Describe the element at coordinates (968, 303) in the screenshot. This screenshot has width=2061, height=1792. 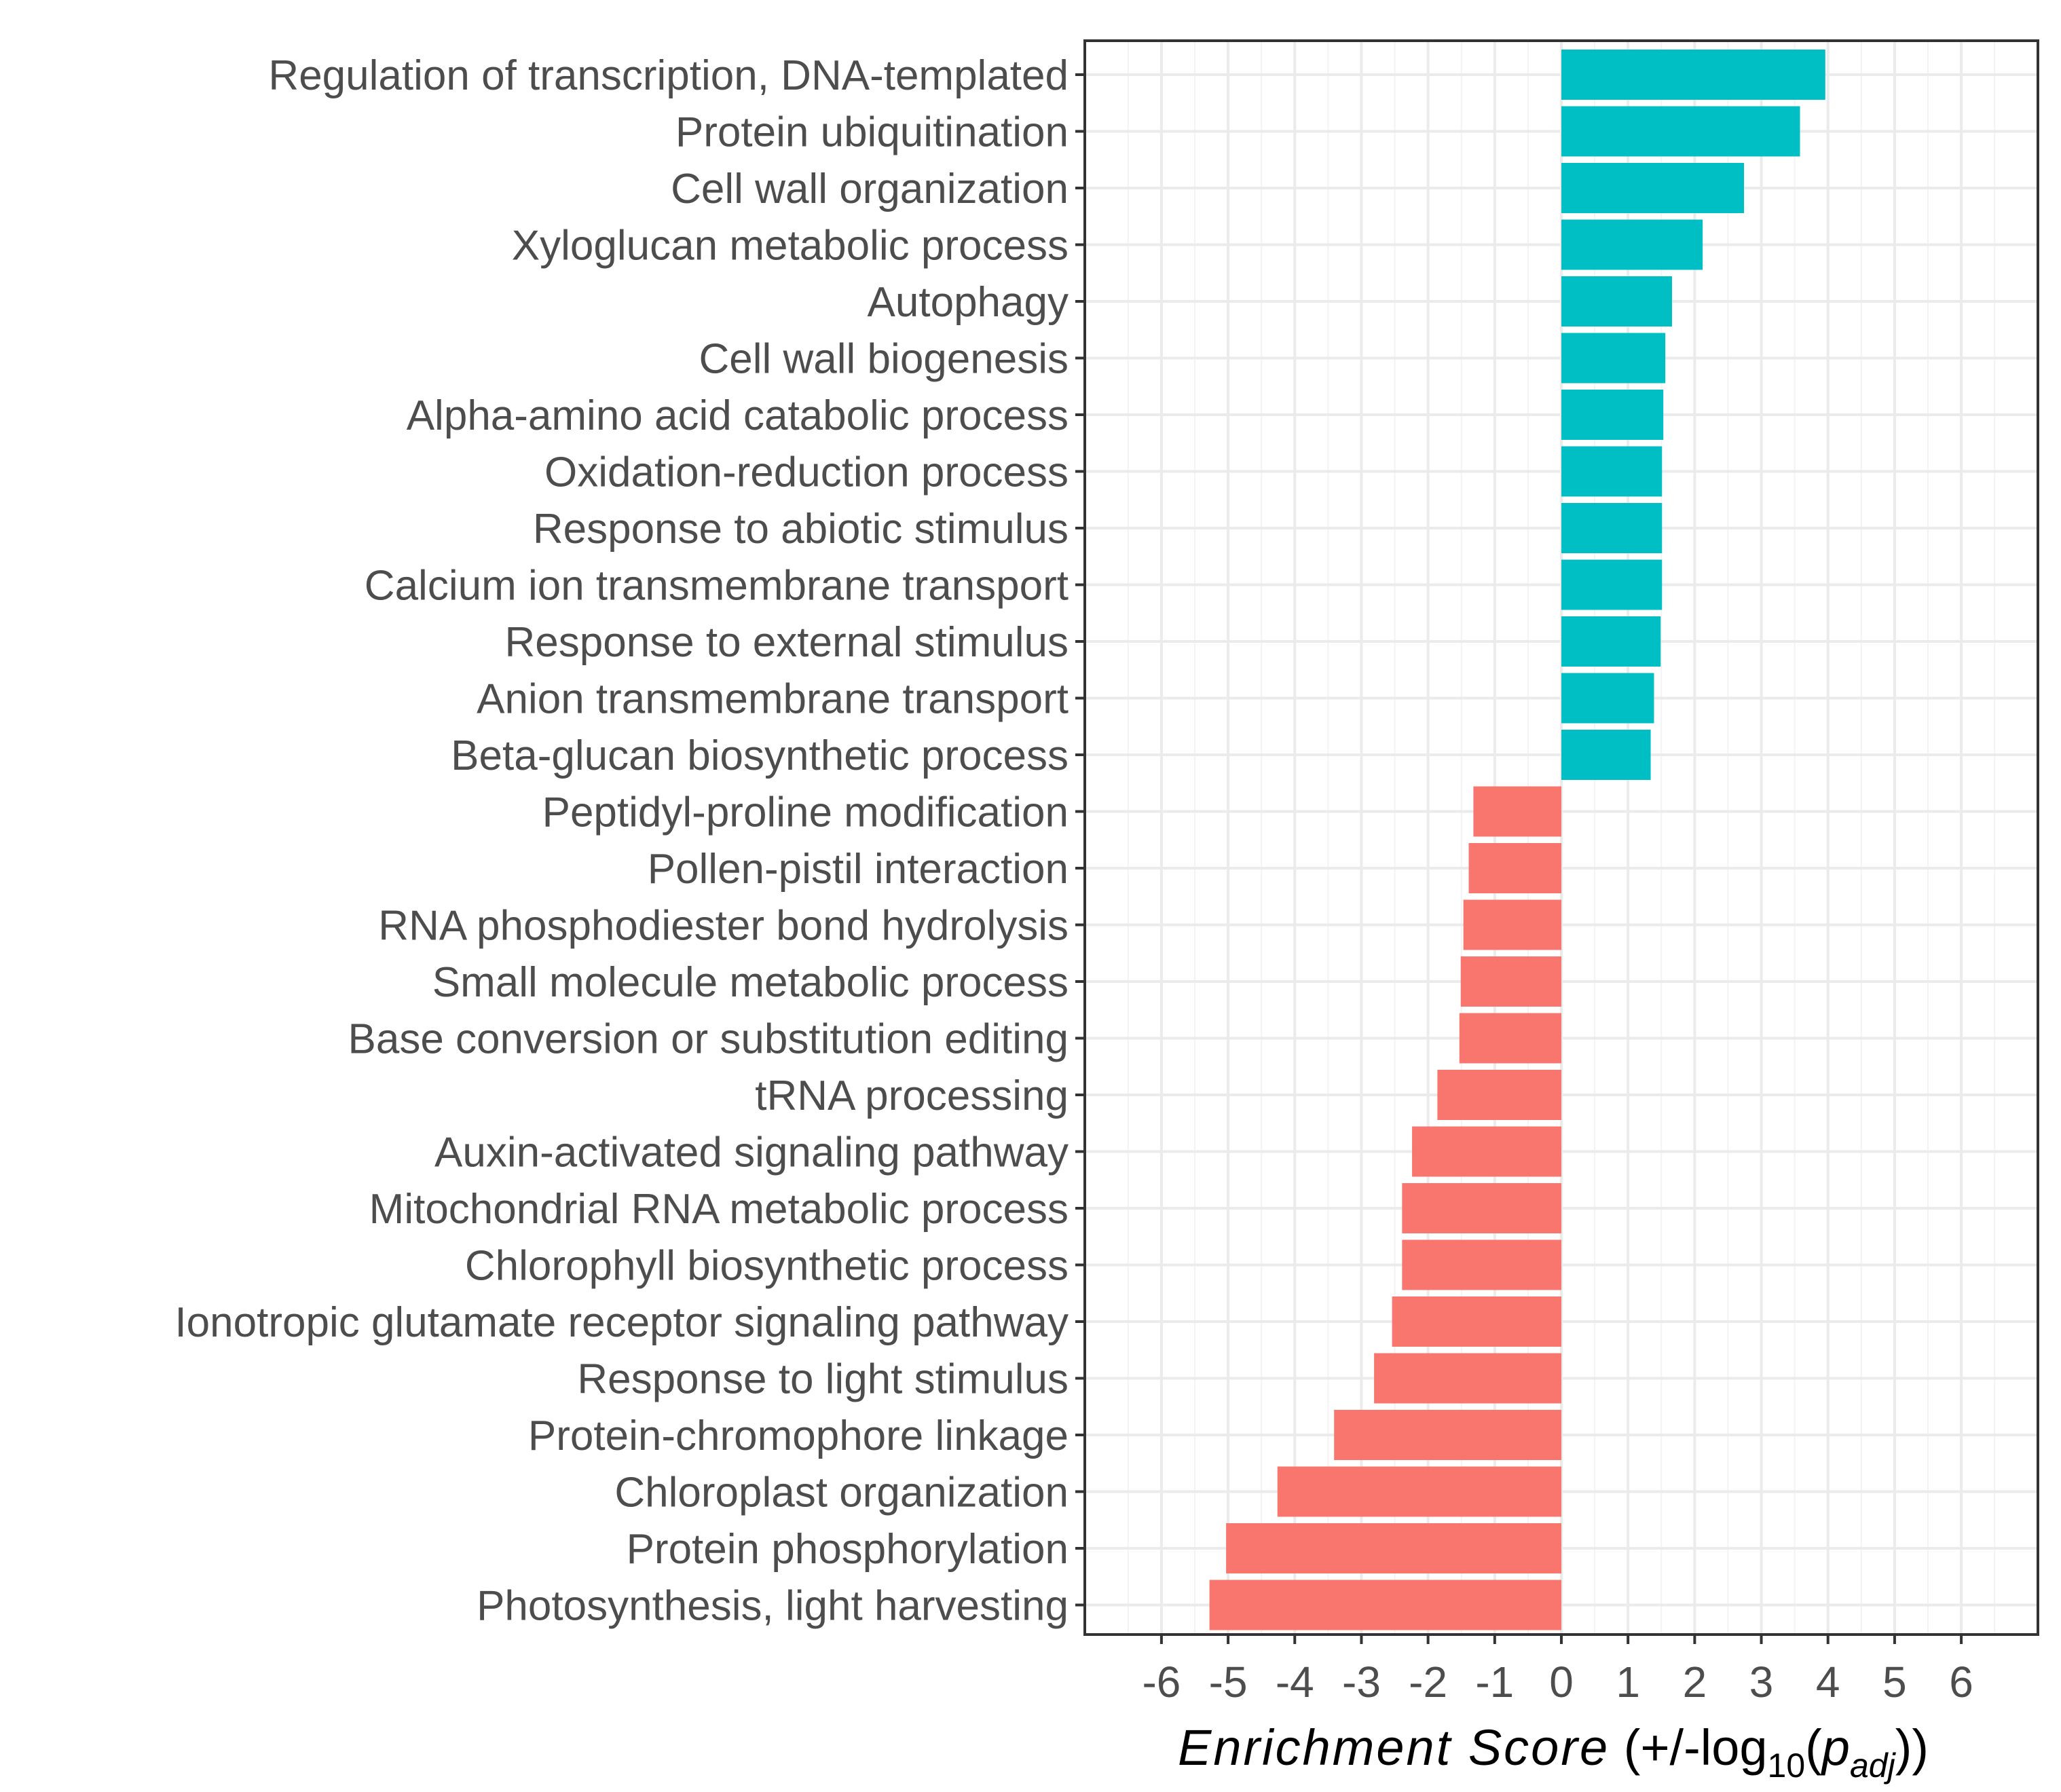
I see `y-tick-label: Autophagy` at that location.